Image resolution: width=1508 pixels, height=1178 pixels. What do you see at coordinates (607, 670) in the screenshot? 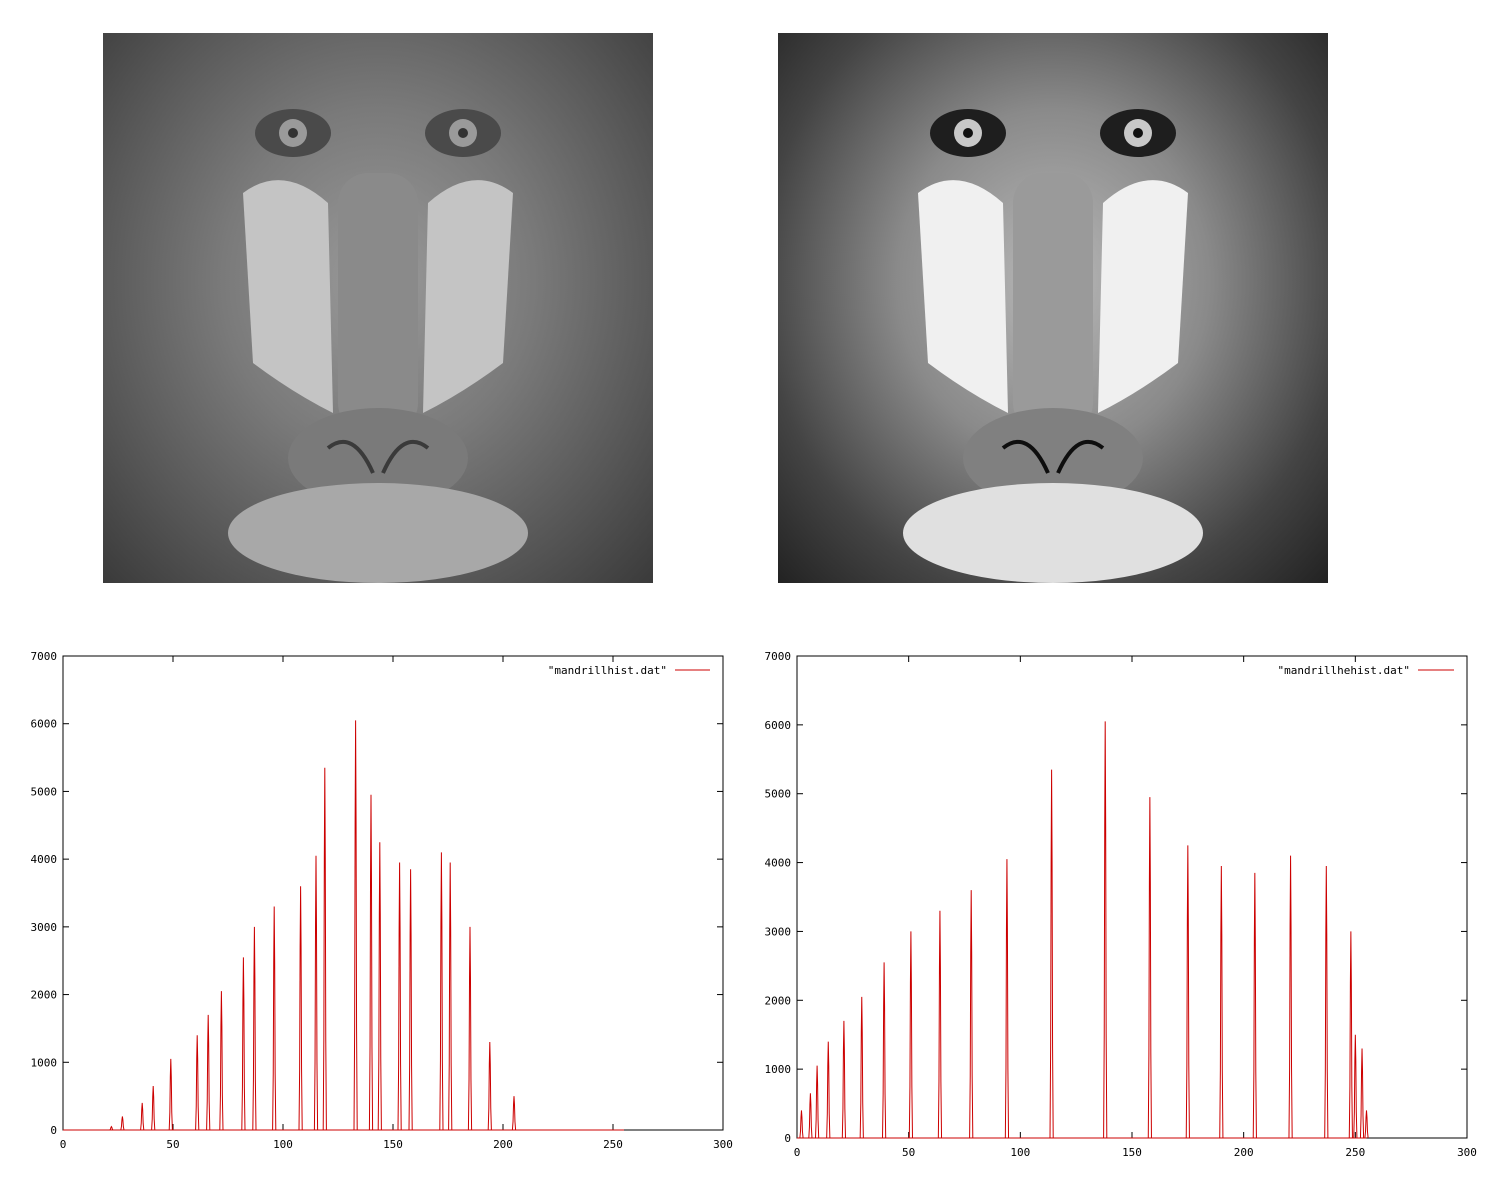
I see `legend-label: "mandrillhist.dat"` at bounding box center [607, 670].